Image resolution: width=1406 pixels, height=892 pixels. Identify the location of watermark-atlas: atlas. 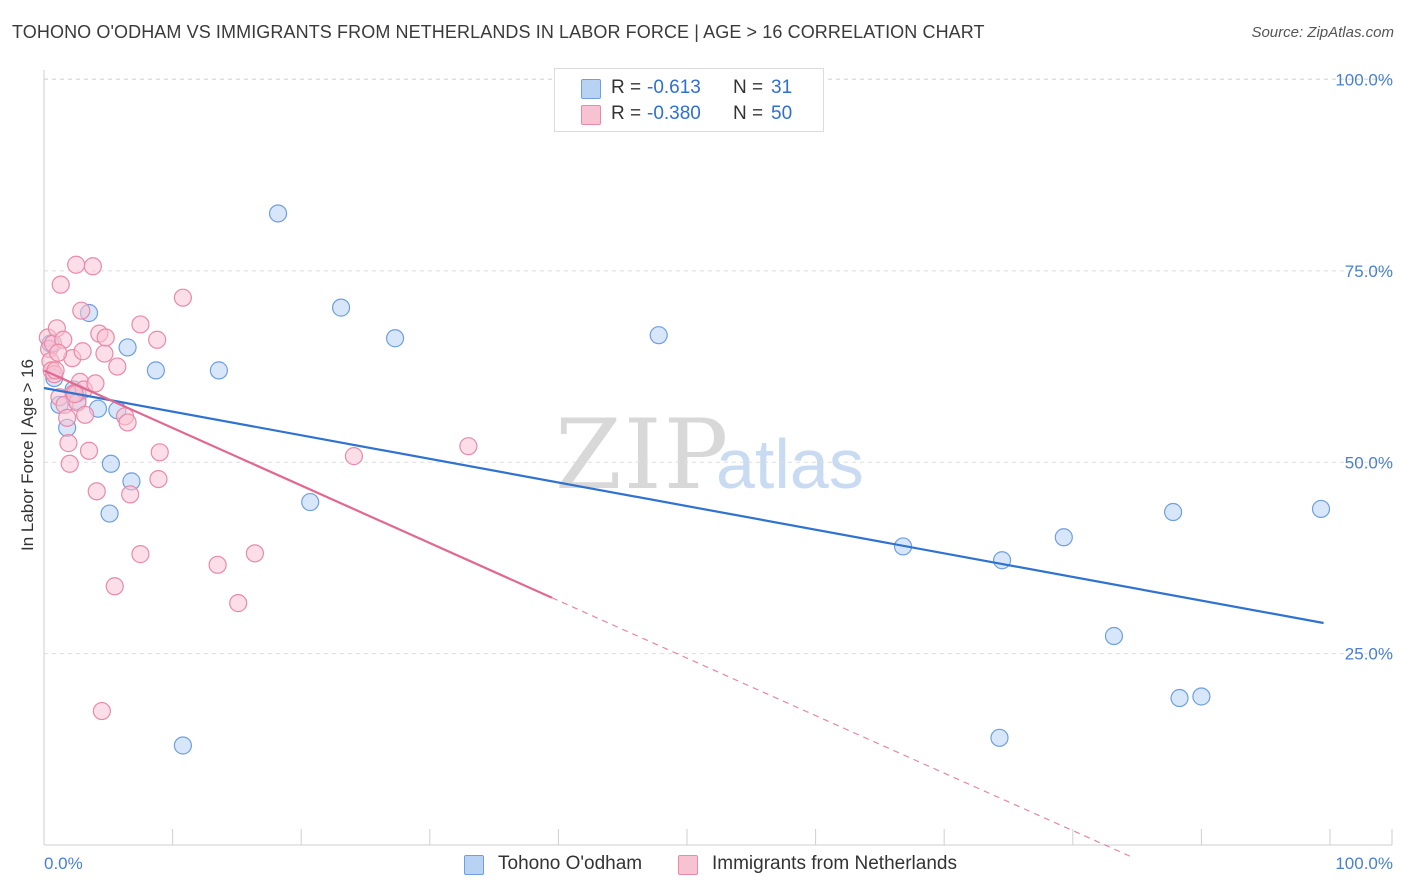
(790, 464).